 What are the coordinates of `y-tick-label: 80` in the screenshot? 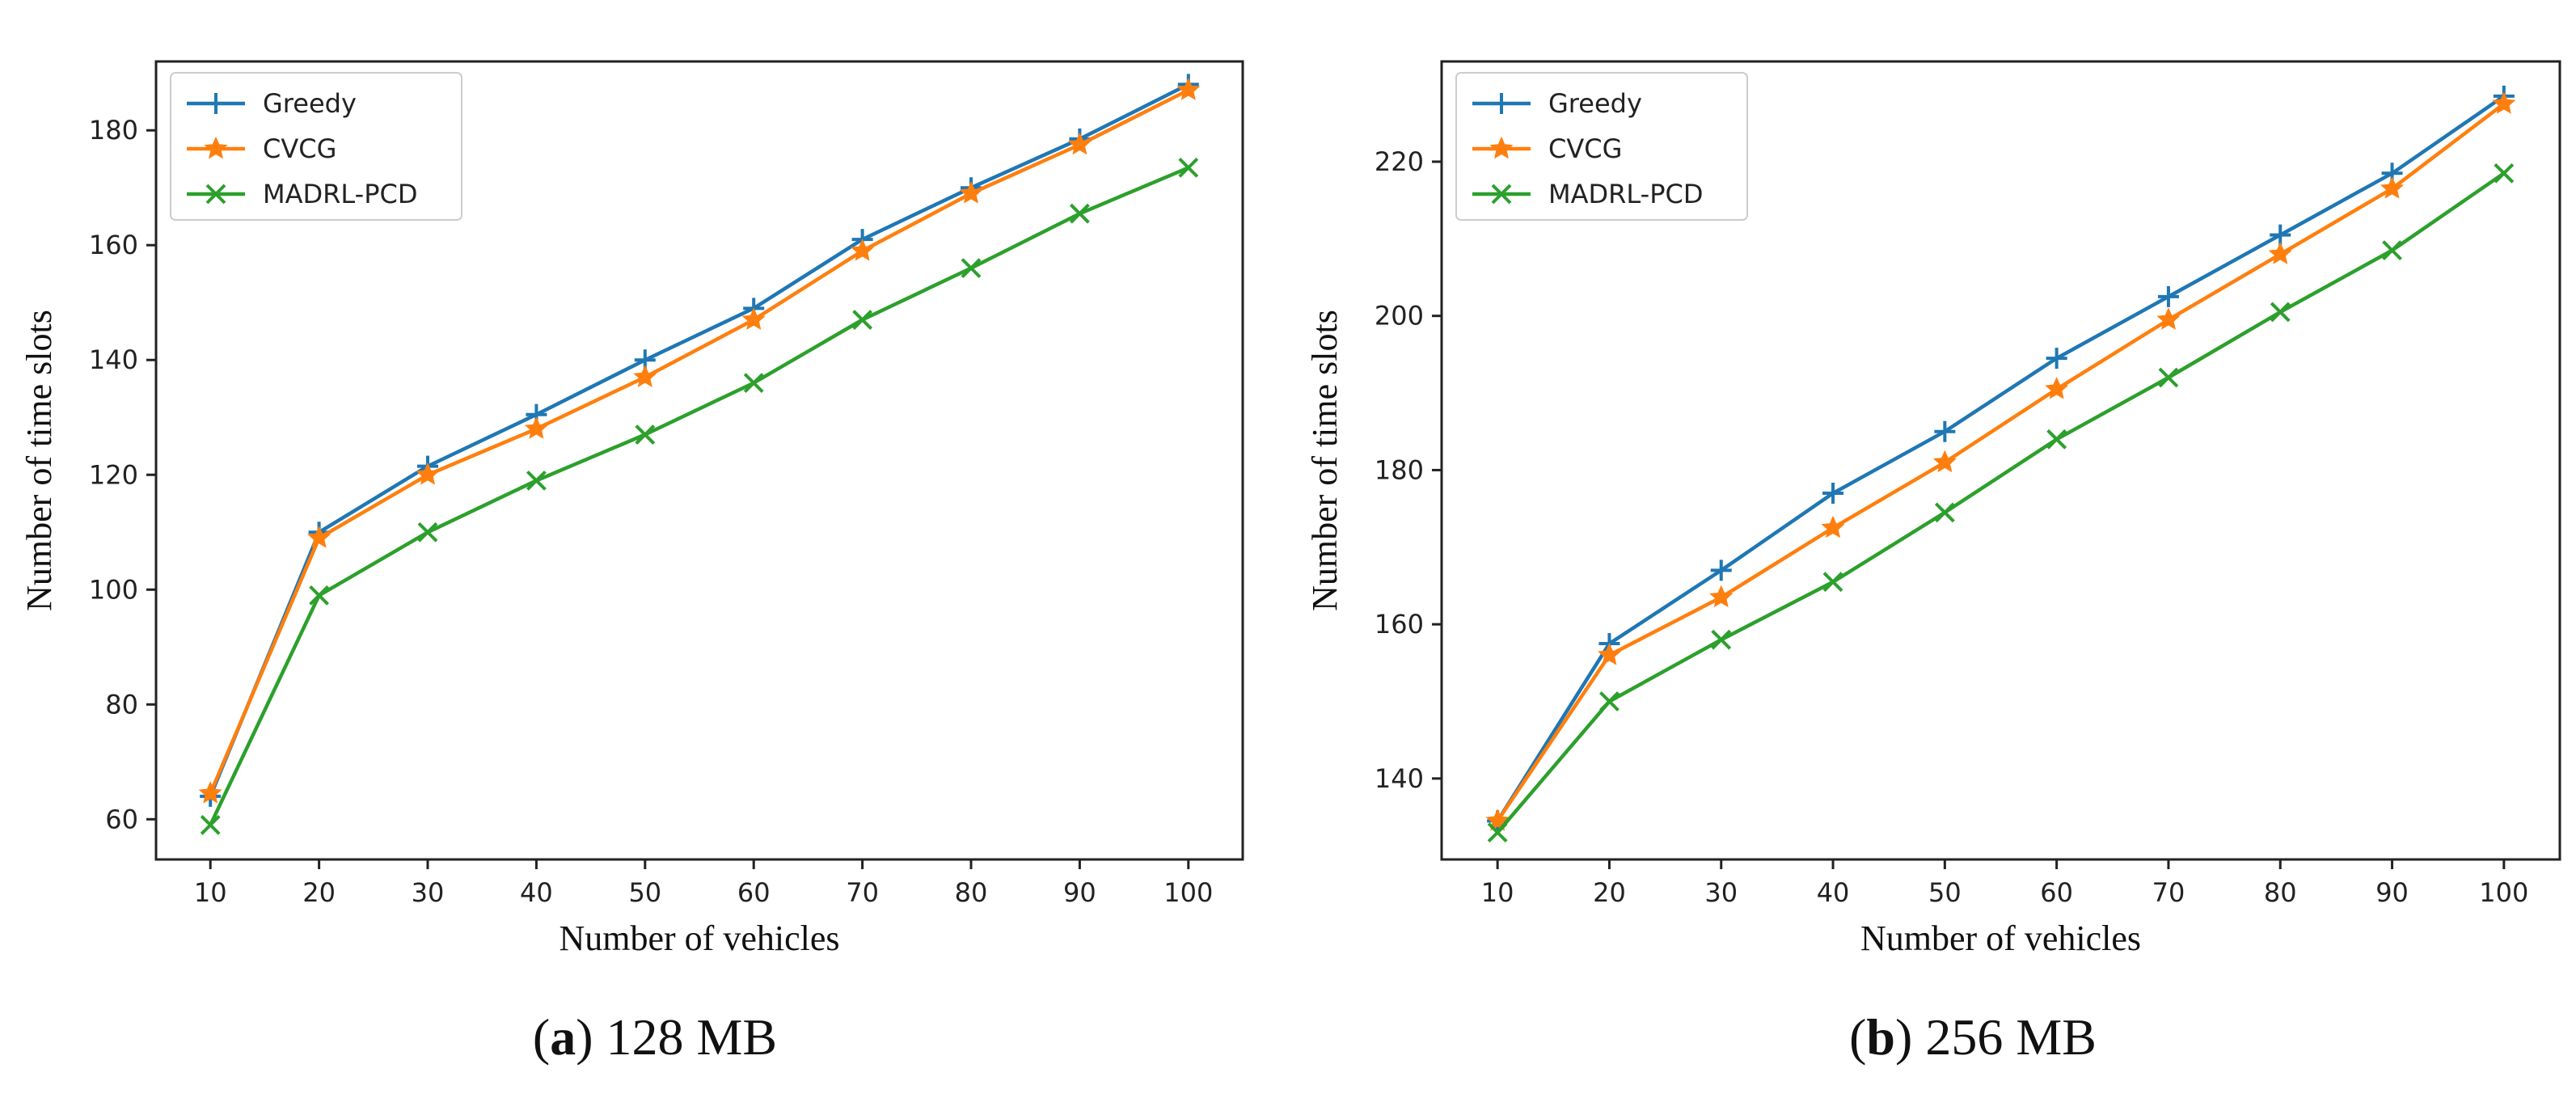 It's located at (121, 704).